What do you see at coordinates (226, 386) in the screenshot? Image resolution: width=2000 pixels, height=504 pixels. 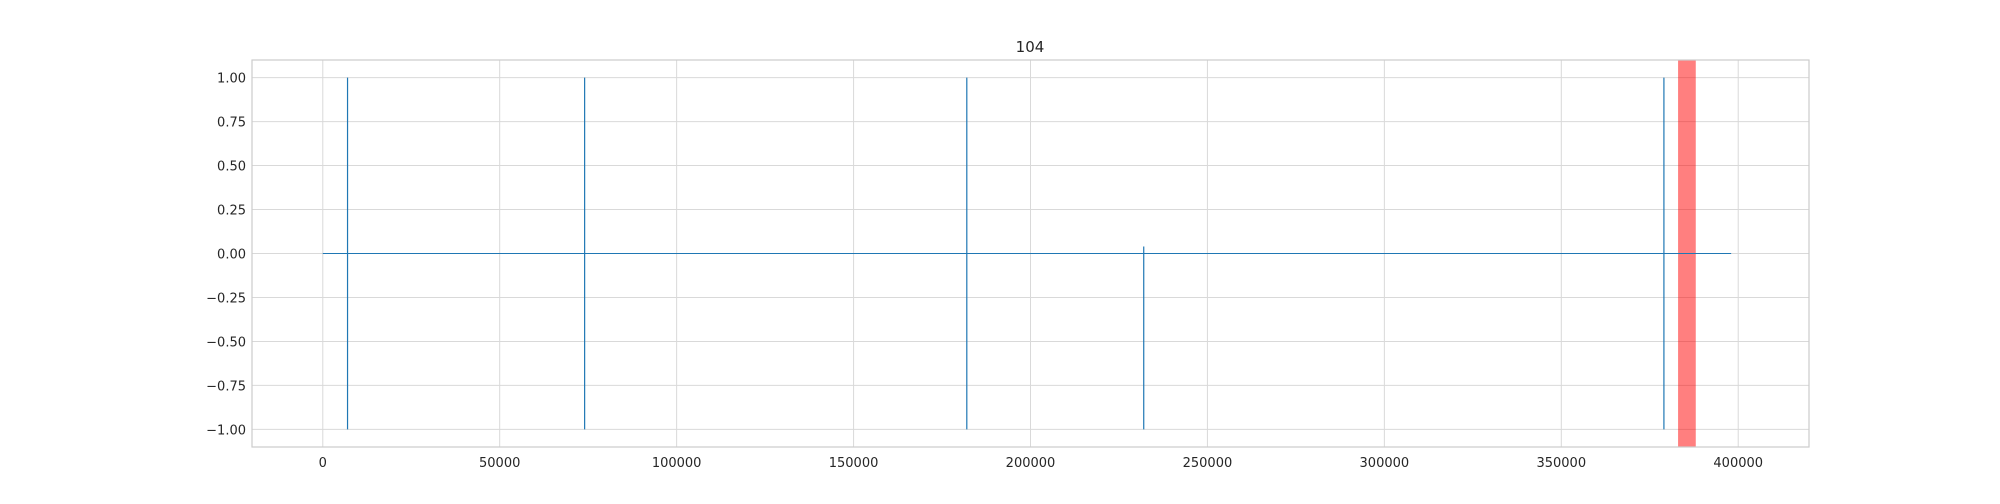 I see `y-tick-label: −0.75` at bounding box center [226, 386].